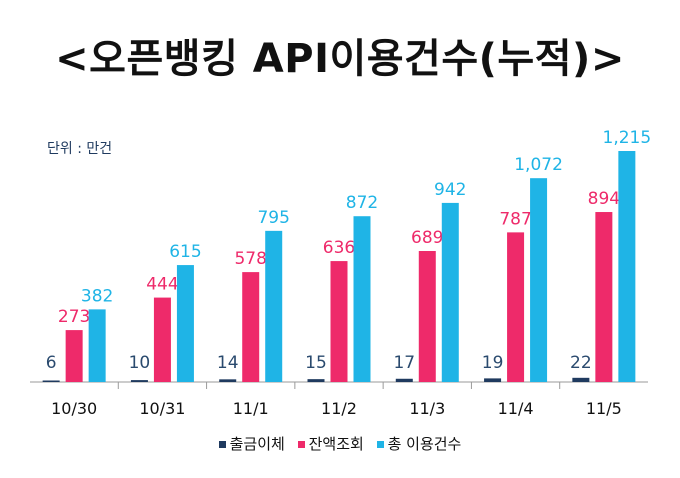  Describe the element at coordinates (228, 363) in the screenshot. I see `data-label-11-1-series-0: 14` at that location.